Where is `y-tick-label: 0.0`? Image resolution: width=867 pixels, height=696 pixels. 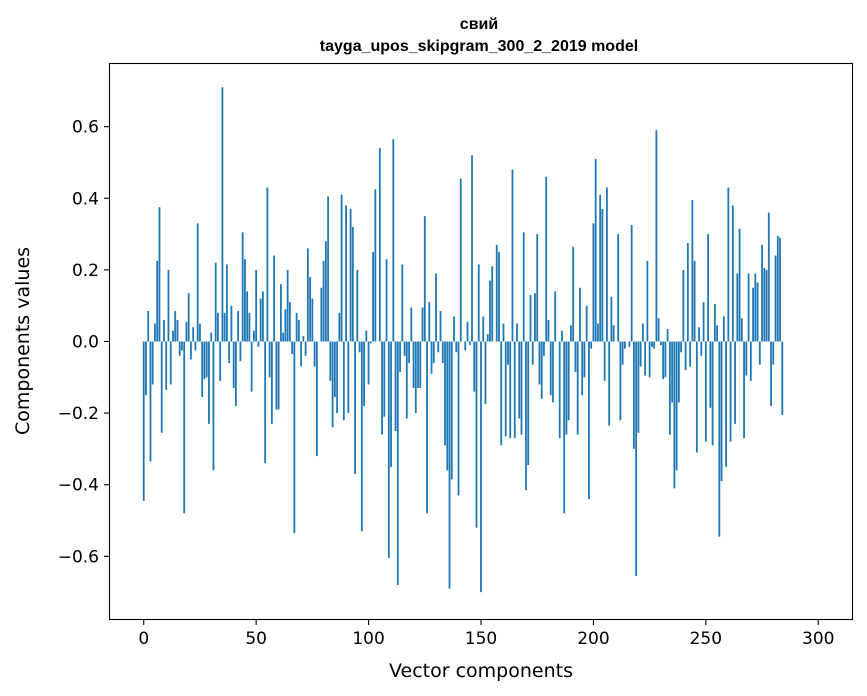 y-tick-label: 0.0 is located at coordinates (85, 343).